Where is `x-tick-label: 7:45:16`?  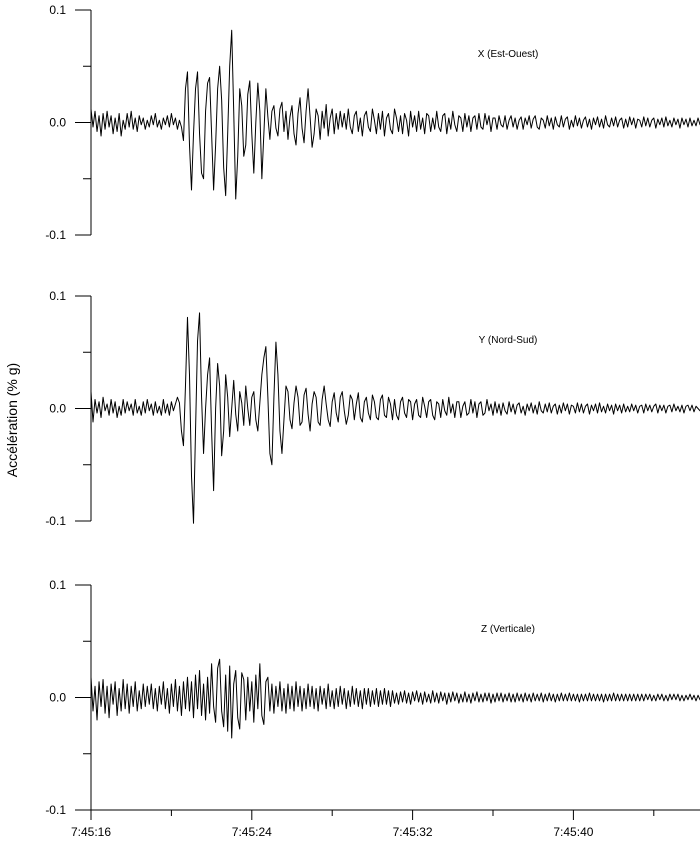
x-tick-label: 7:45:16 is located at coordinates (91, 832).